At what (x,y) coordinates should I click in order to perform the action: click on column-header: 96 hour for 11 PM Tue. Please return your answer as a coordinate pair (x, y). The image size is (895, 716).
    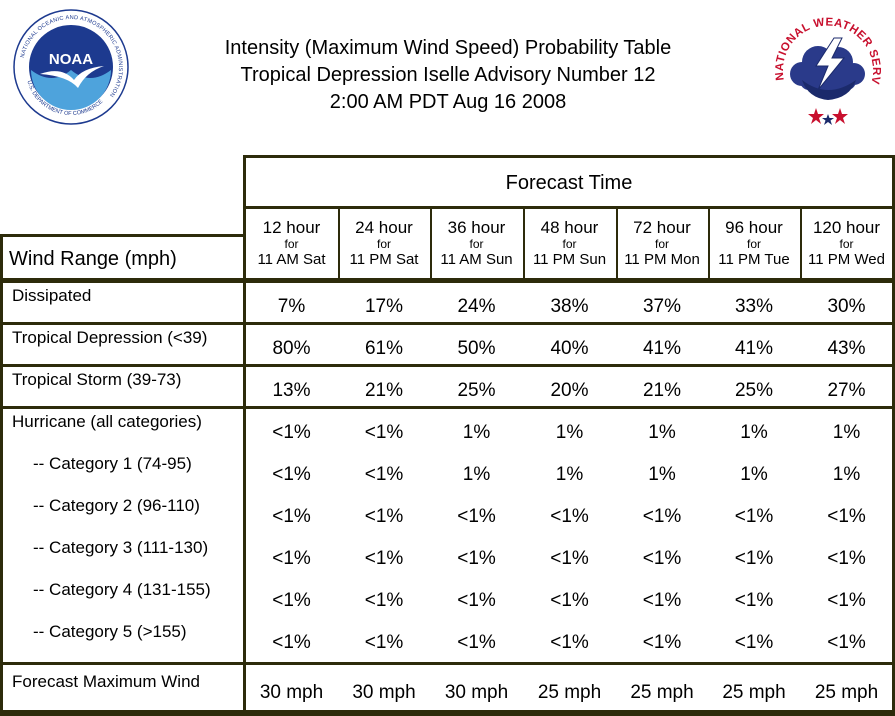
    Looking at the image, I should click on (754, 248).